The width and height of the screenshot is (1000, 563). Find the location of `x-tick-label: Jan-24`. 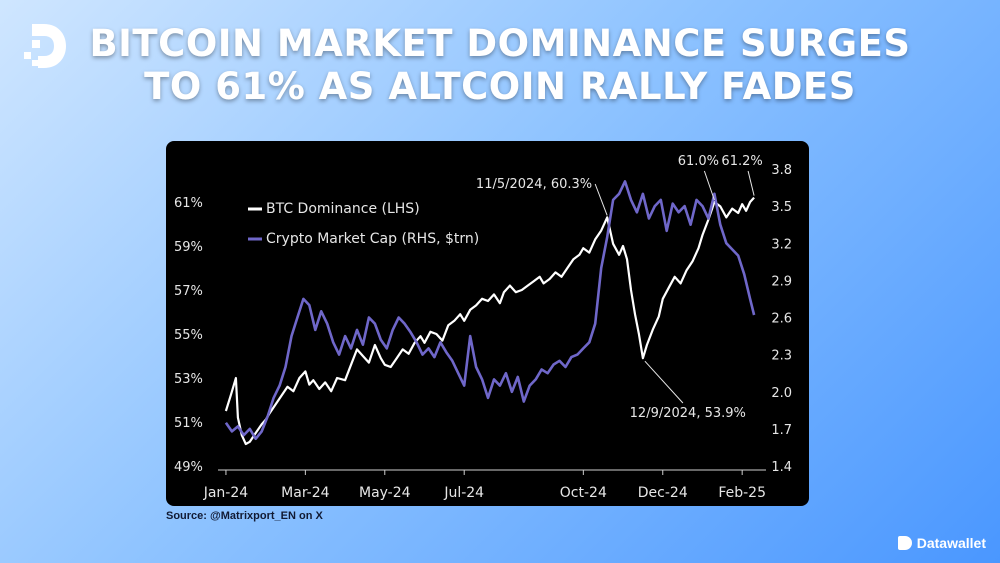

x-tick-label: Jan-24 is located at coordinates (226, 493).